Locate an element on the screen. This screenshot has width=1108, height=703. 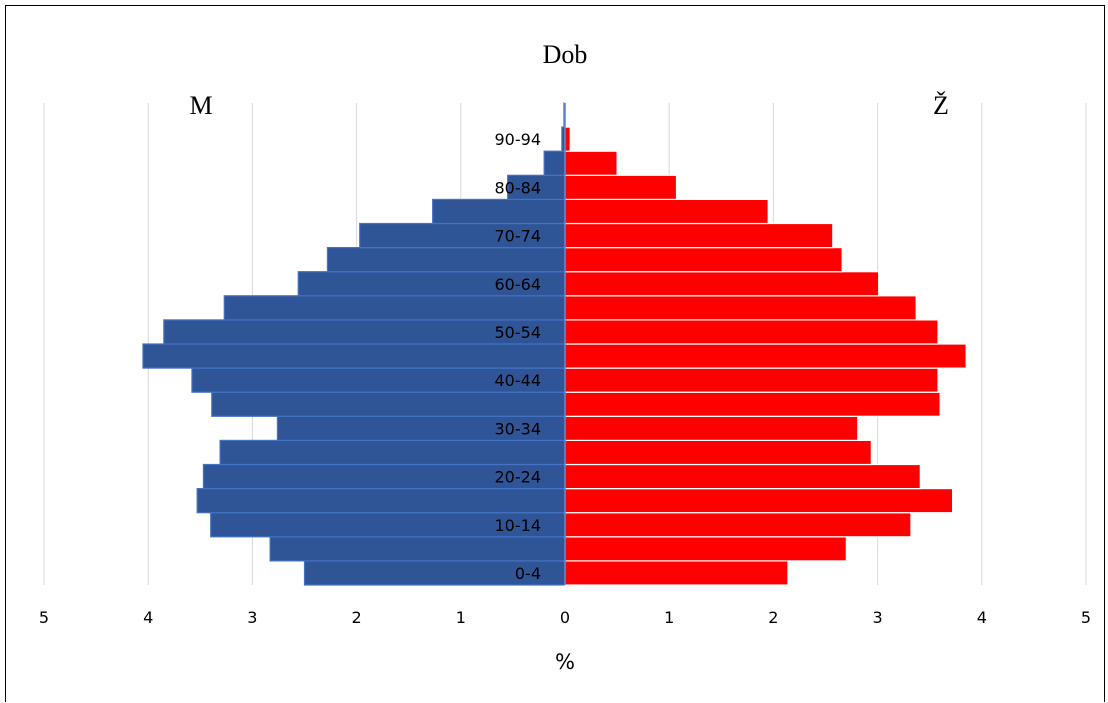
x-tick-labels: 5 4 3 2 1 0 1 2 3 4 5 is located at coordinates (565, 617).